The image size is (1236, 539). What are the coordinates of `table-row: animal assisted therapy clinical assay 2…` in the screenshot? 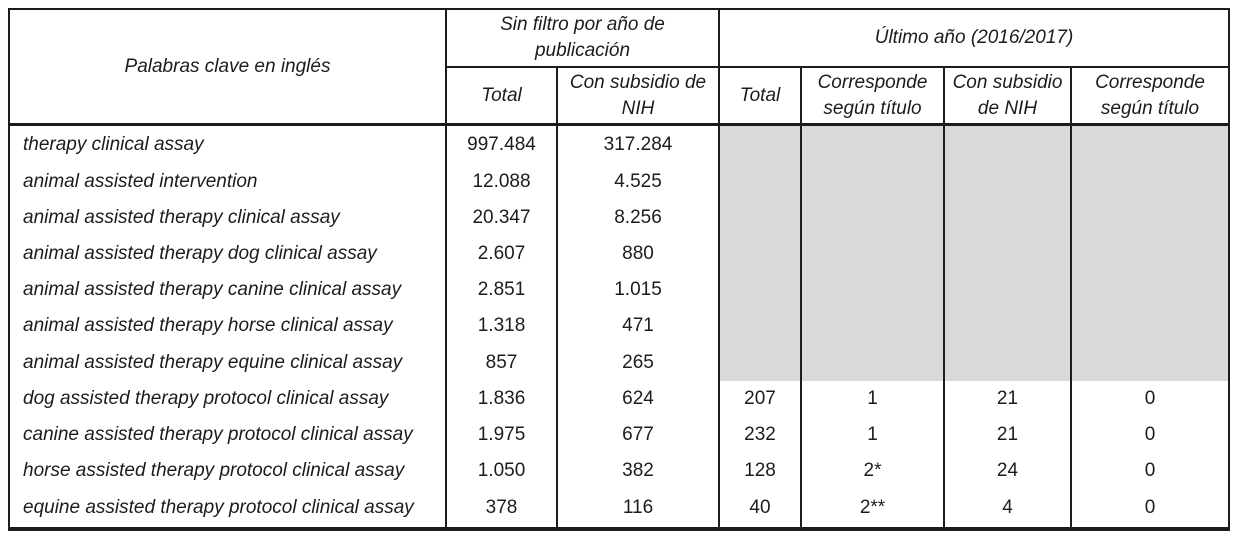 It's located at (619, 217).